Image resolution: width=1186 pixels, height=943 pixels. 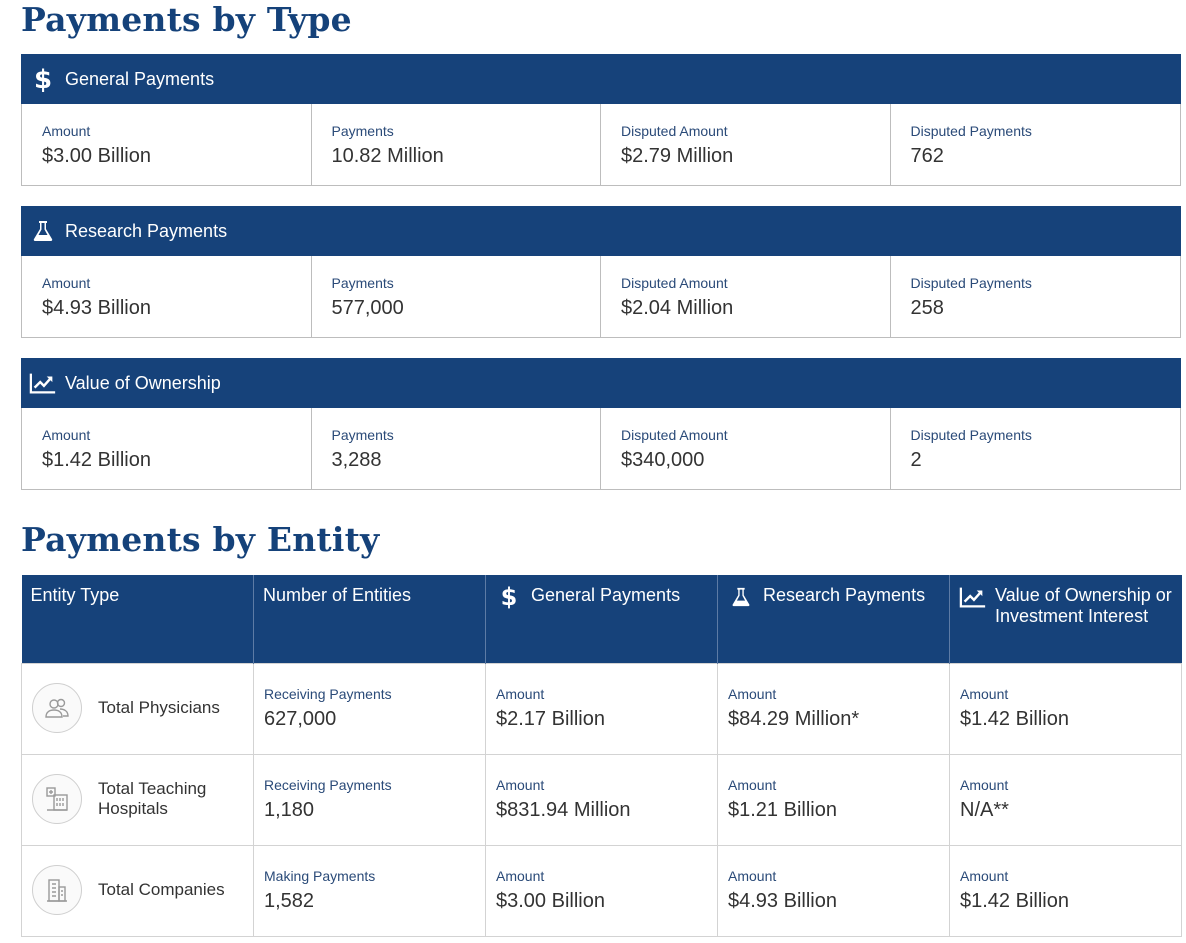 I want to click on entity-name: Total Teaching Hospitals, so click(x=152, y=798).